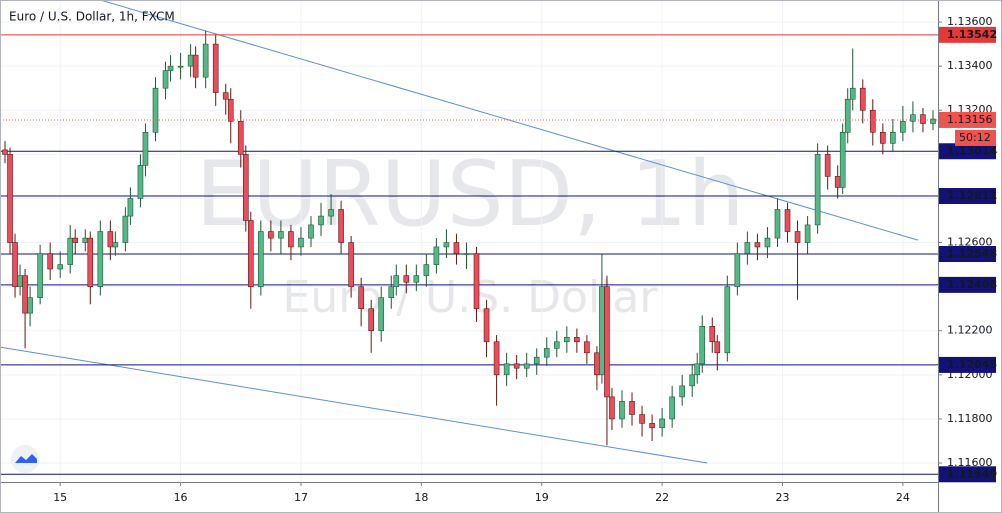  I want to click on y-tick-label: 1.12600, so click(970, 242).